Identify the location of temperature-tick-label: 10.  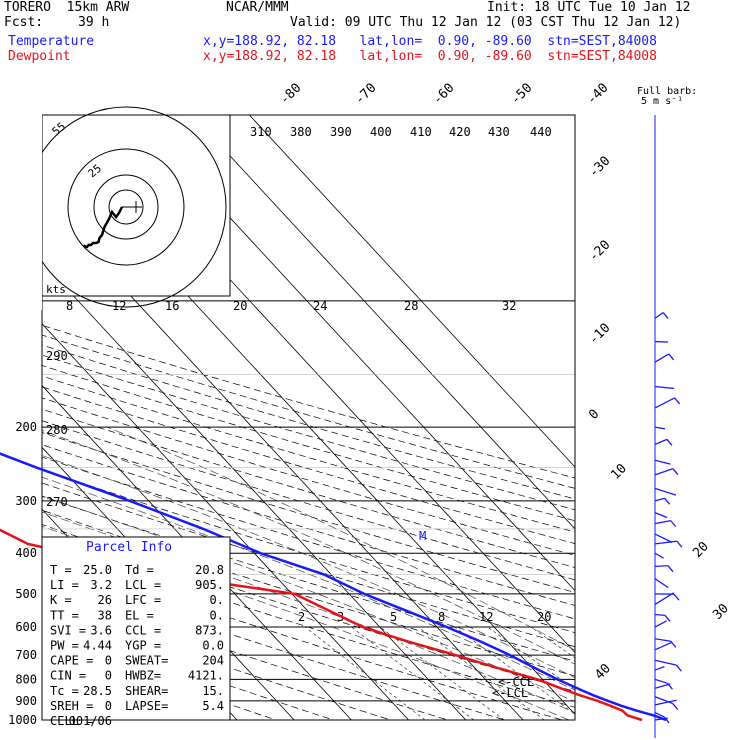
(619, 472).